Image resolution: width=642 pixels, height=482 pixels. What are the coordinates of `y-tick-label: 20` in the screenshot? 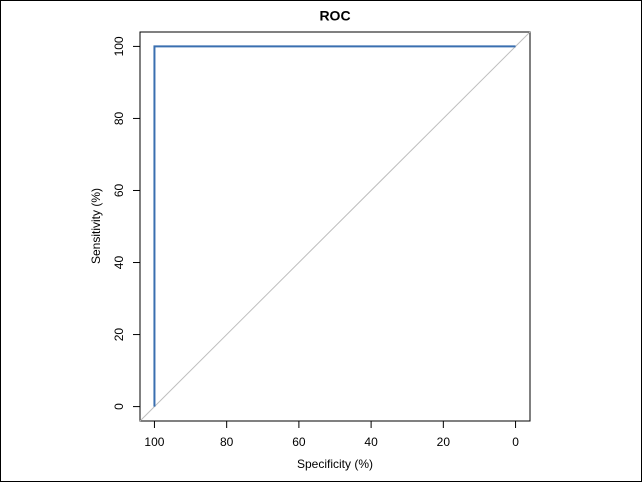 It's located at (119, 335).